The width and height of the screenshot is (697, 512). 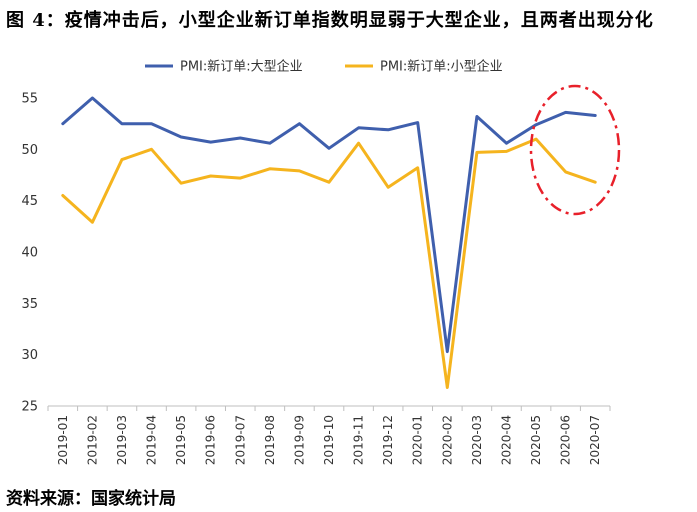 I want to click on x-tick-label: 2020-01, so click(x=418, y=440).